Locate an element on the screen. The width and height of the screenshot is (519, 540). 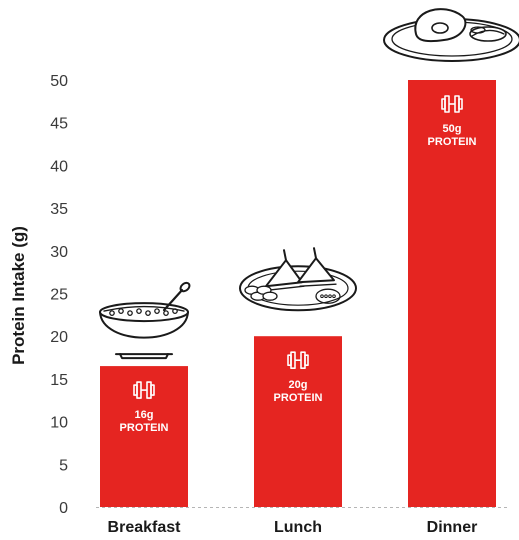
y-tick-label: 50 is located at coordinates (59, 81).